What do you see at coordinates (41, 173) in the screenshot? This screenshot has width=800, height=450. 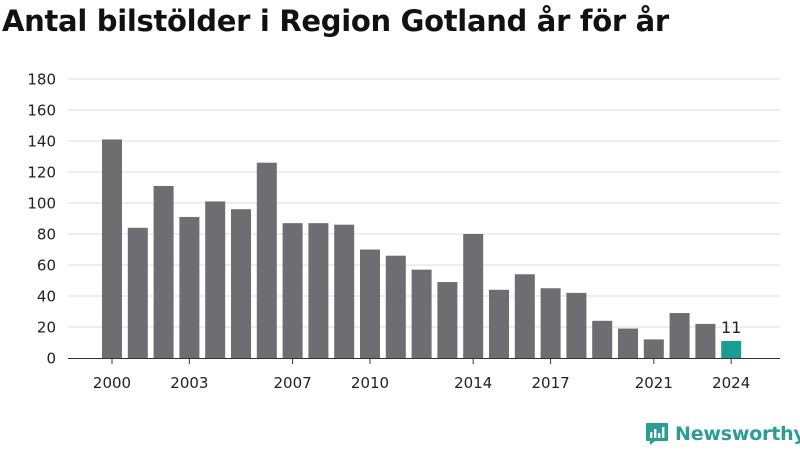 I see `y-tick-label: 120` at bounding box center [41, 173].